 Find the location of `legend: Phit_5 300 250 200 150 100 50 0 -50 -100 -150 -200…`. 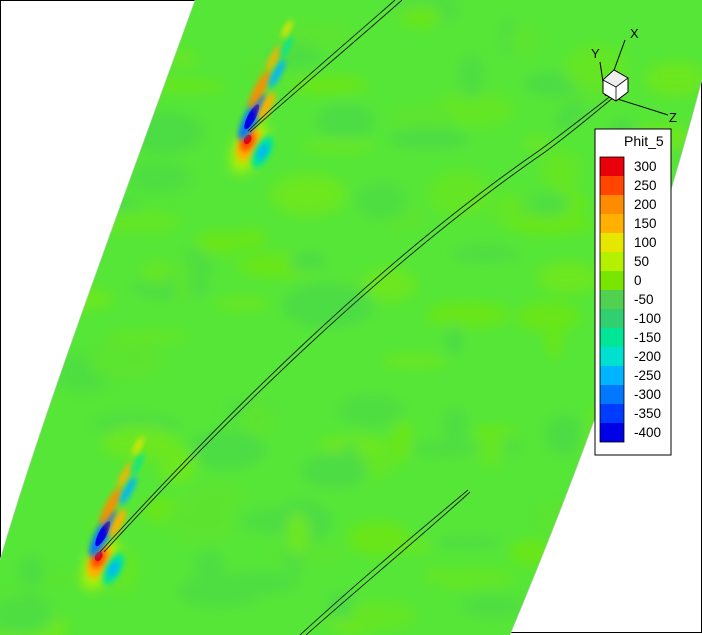

legend: Phit_5 300 250 200 150 100 50 0 -50 -100 -150 -200… is located at coordinates (633, 292).